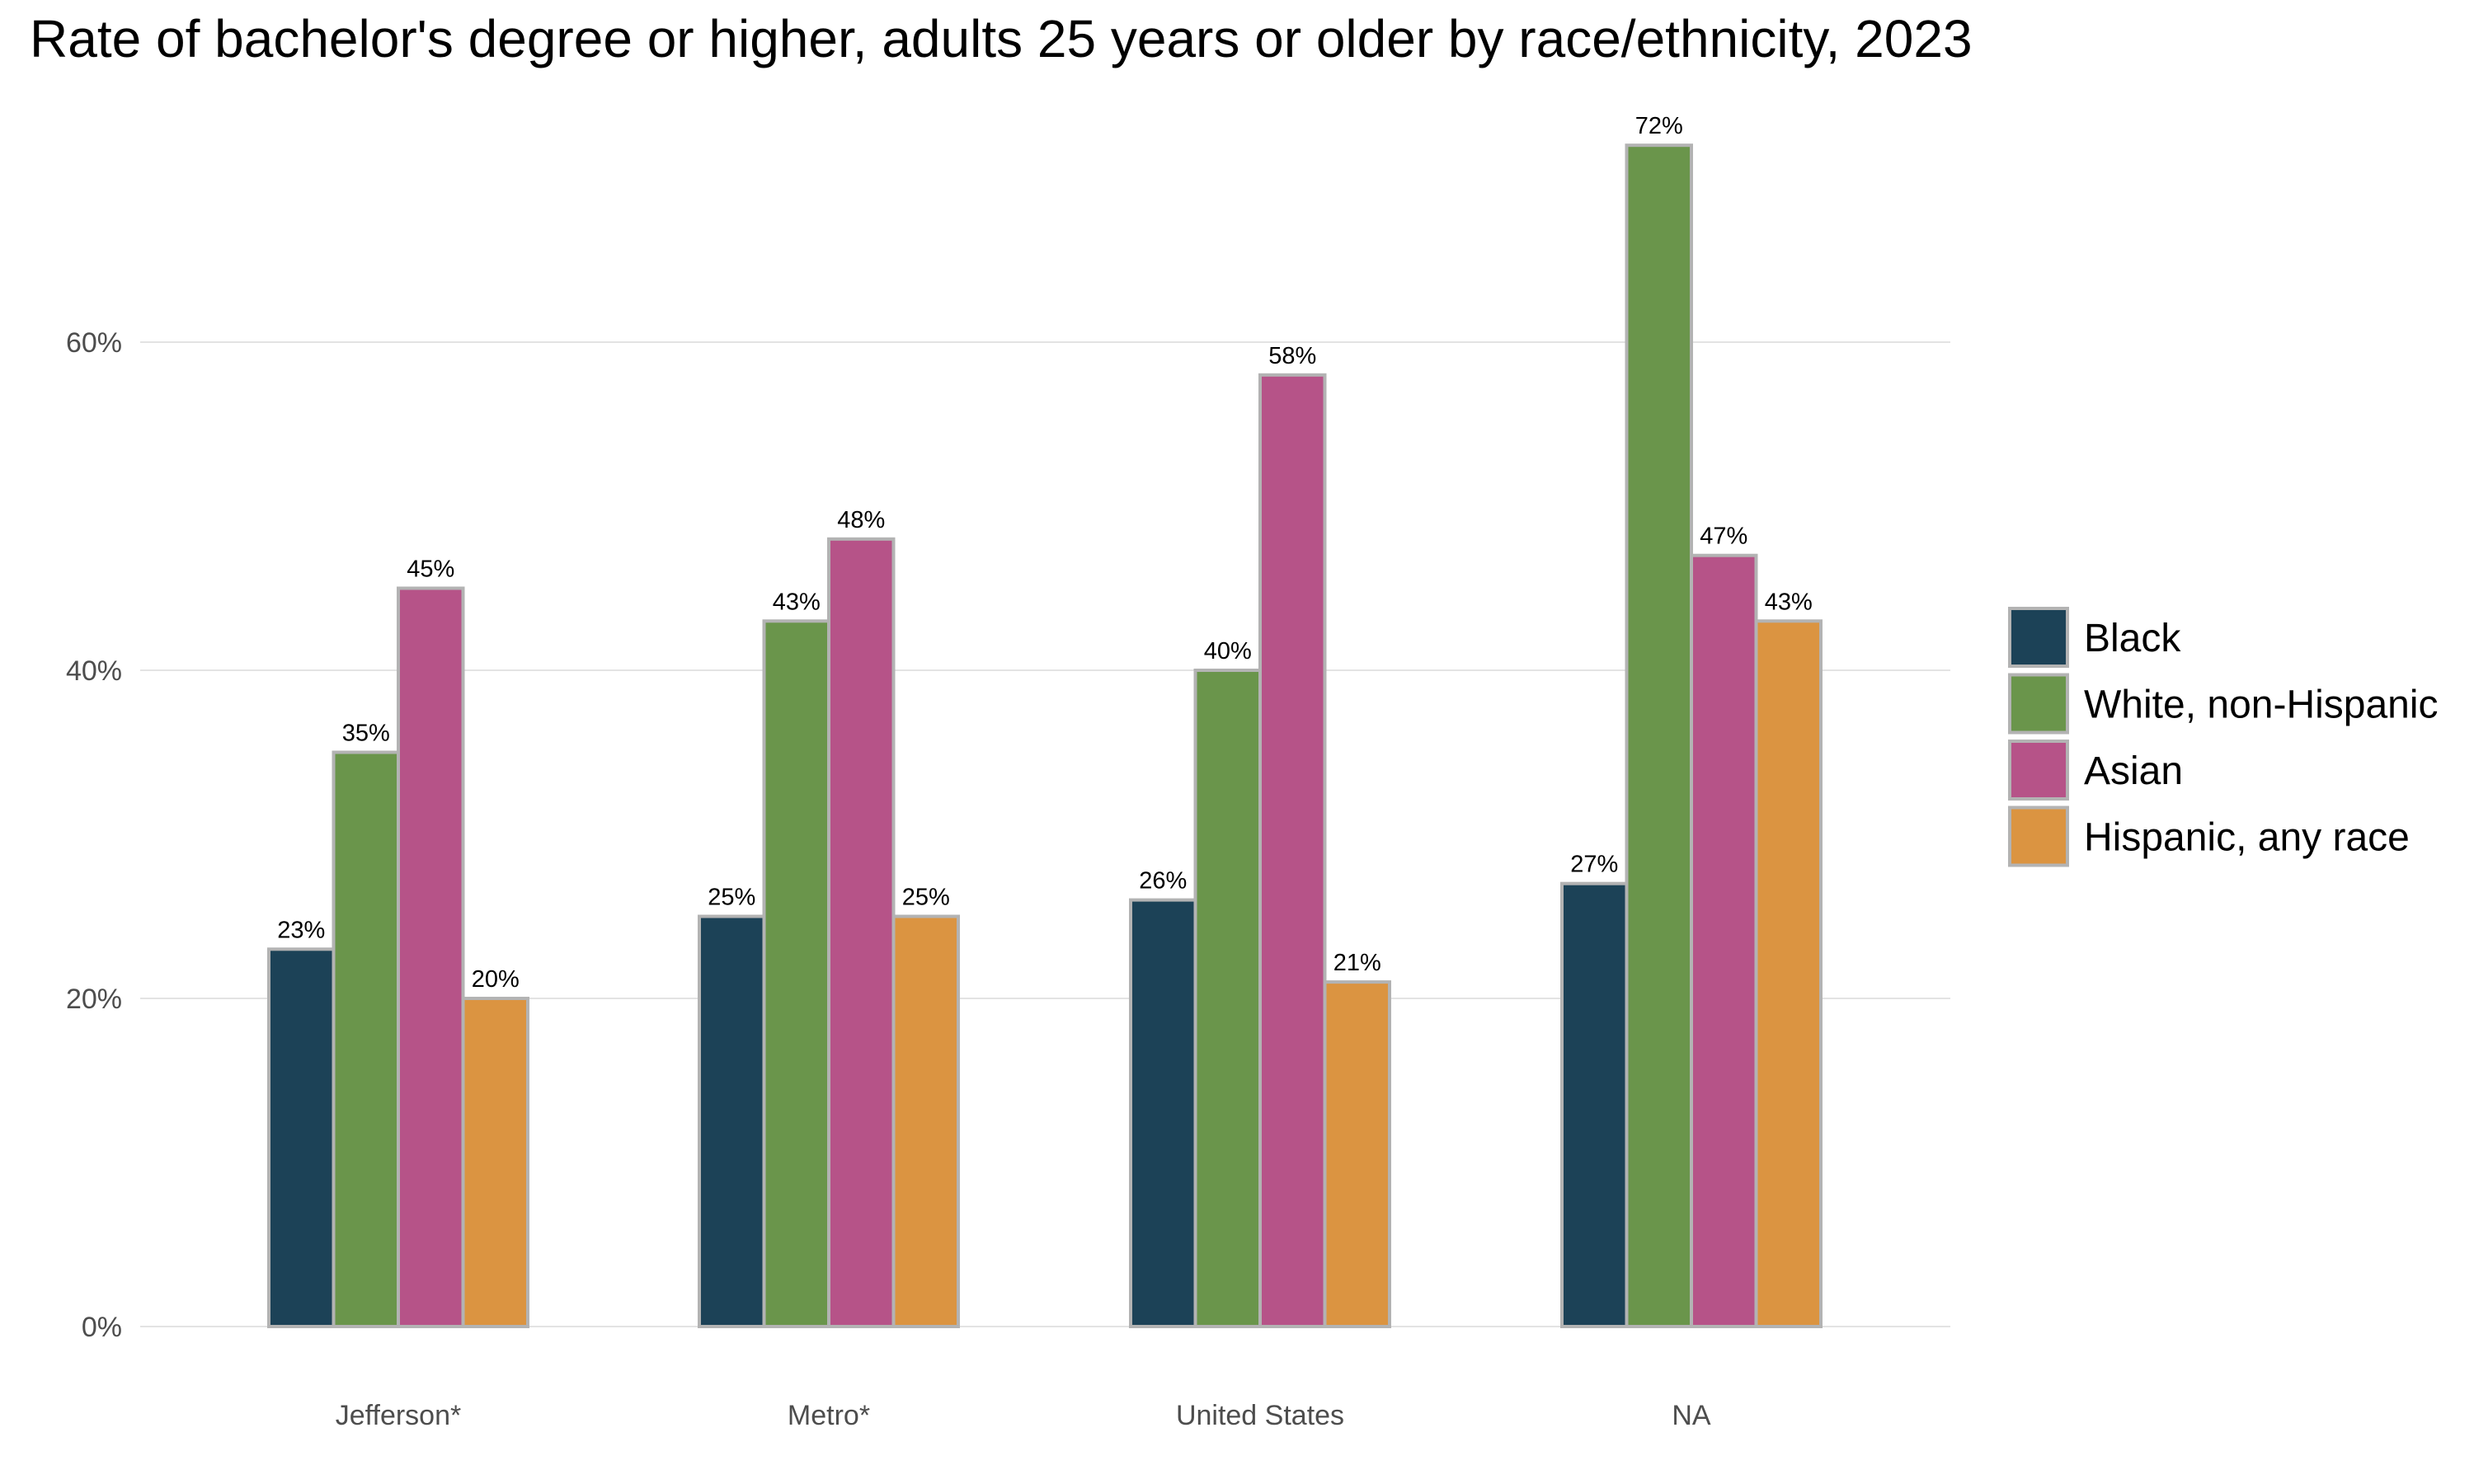 The image size is (2474, 1484). What do you see at coordinates (1260, 1415) in the screenshot?
I see `x-tick-label: United States` at bounding box center [1260, 1415].